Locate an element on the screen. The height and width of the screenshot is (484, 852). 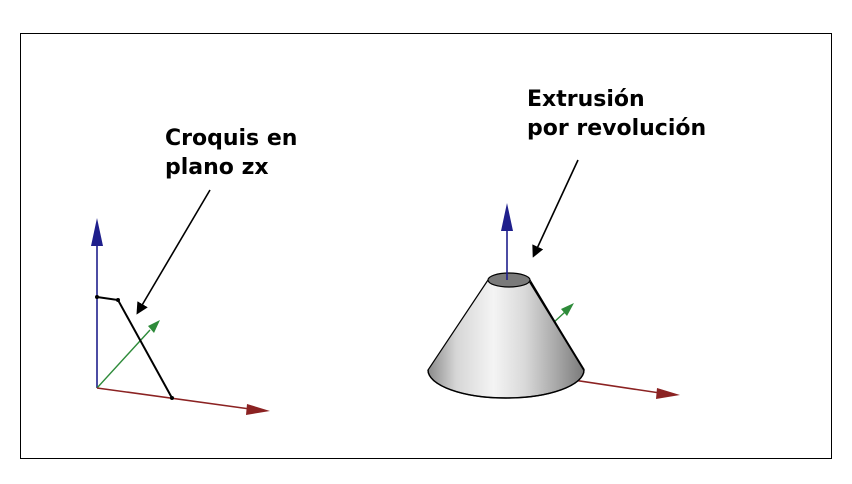
z-axis-arrowhead-left is located at coordinates (97, 232).